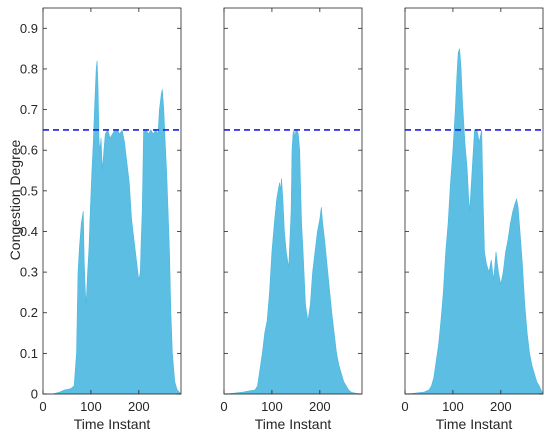 This screenshot has height=434, width=550. I want to click on x-tick-label-3: 0, so click(404, 406).